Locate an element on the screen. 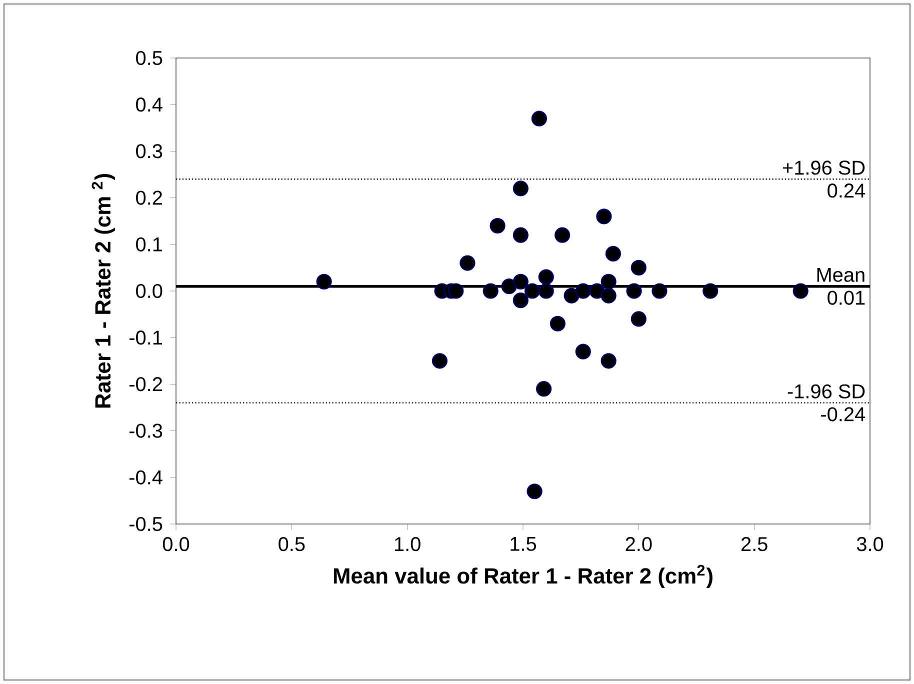 This screenshot has width=914, height=684. y-axis-title: Rater 1 - Rater 2 (cm $^{2}$) is located at coordinates (103, 291).